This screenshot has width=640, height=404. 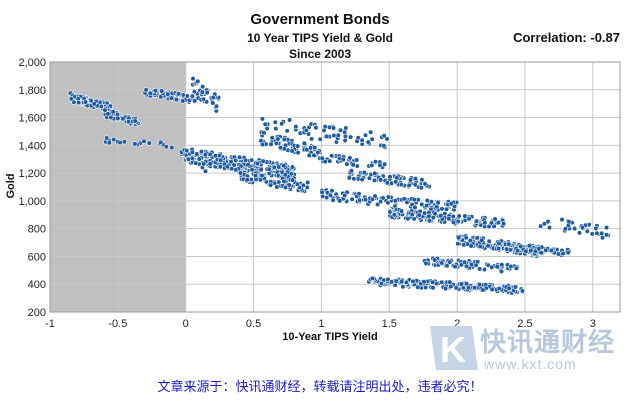 What do you see at coordinates (37, 257) in the screenshot?
I see `y-tick-label: 600` at bounding box center [37, 257].